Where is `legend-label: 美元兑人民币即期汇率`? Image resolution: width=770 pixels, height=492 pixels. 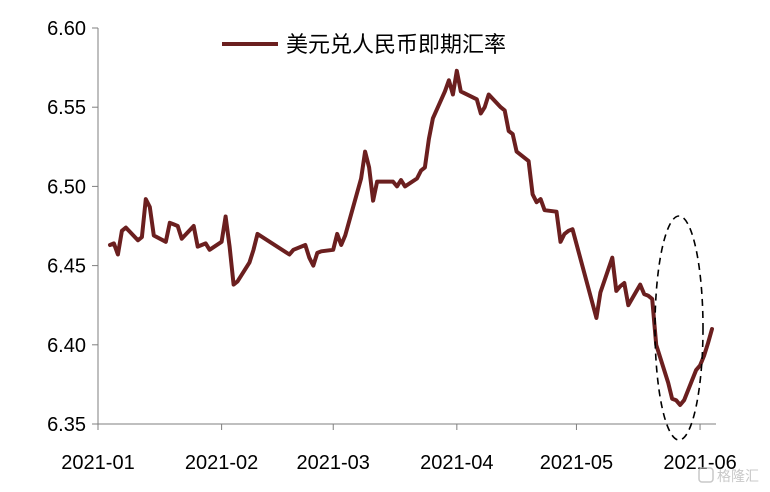
legend-label: 美元兑人民币即期汇率 is located at coordinates (396, 44).